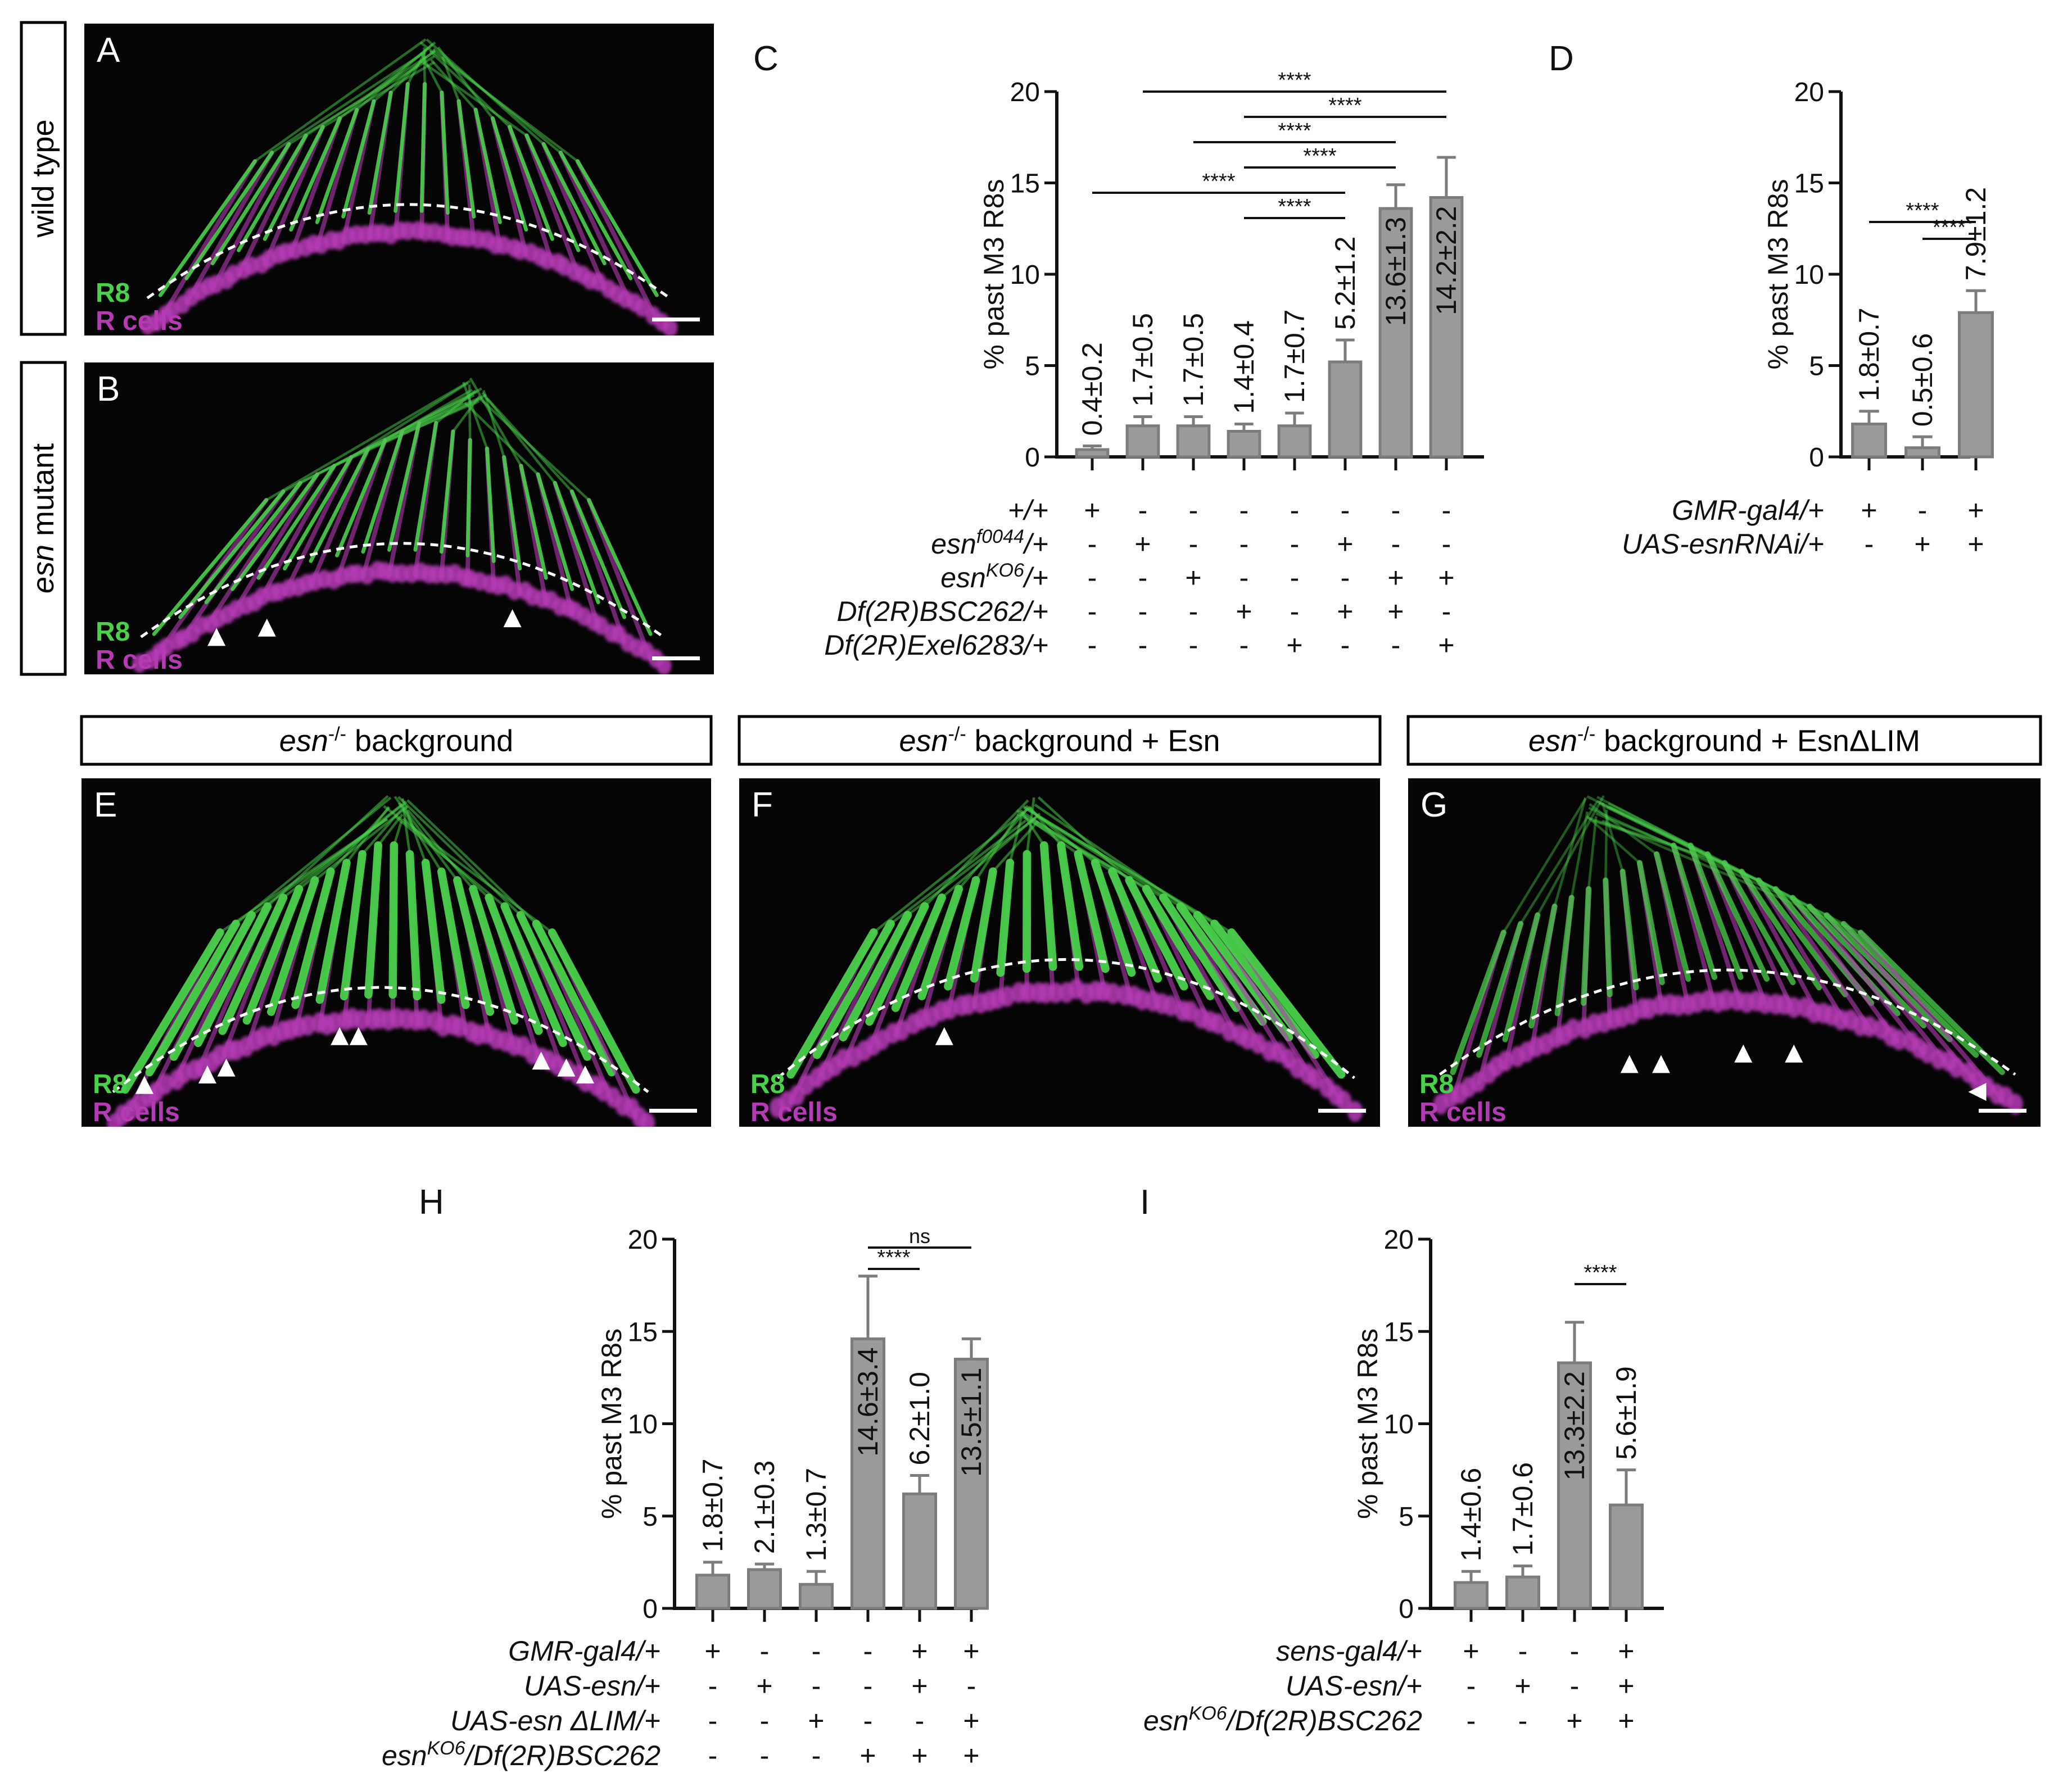 This screenshot has width=2072, height=1791. What do you see at coordinates (1922, 380) in the screenshot?
I see `data-label: 0.5±0.6` at bounding box center [1922, 380].